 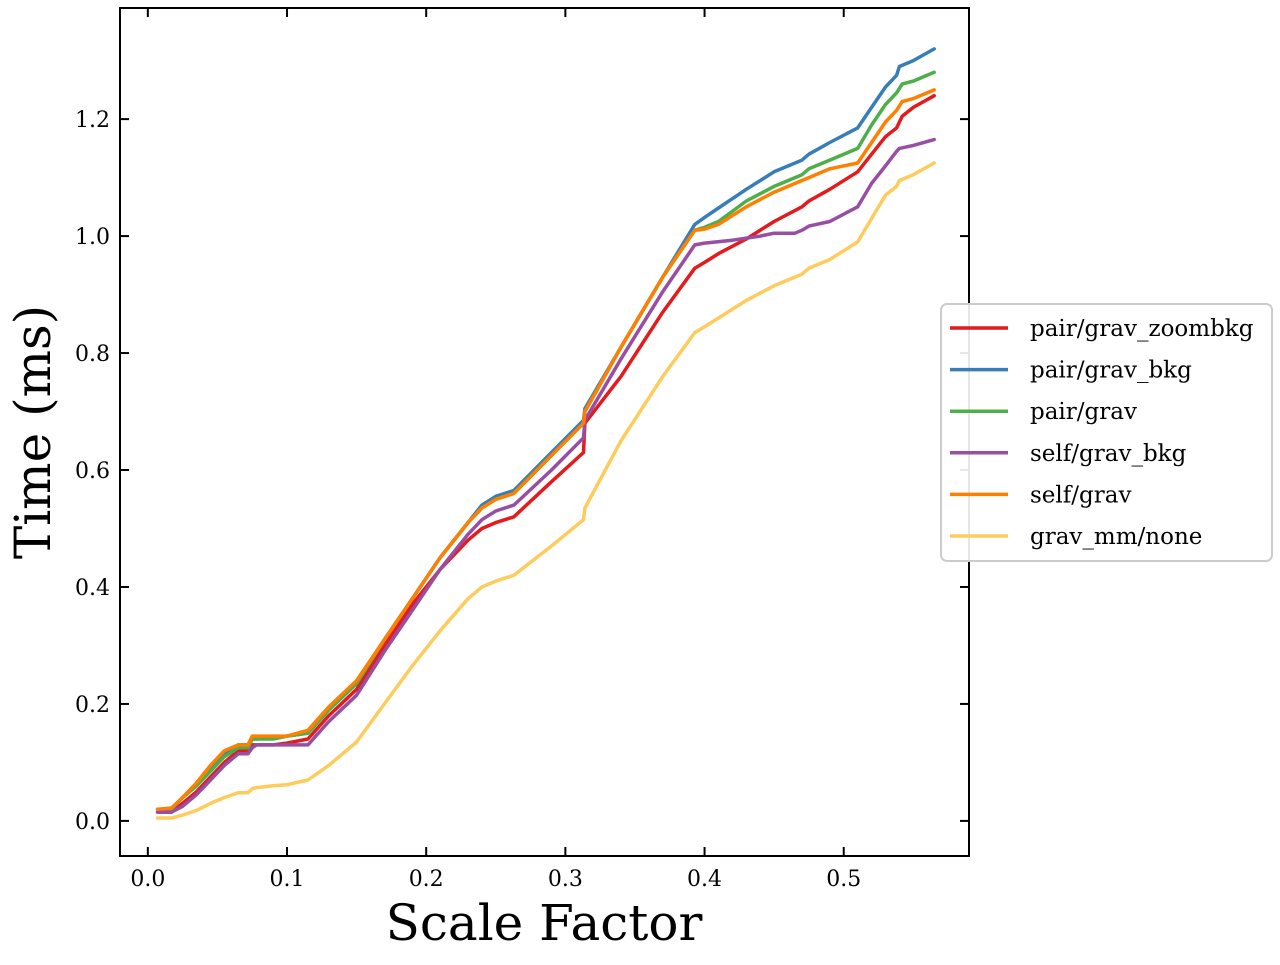 What do you see at coordinates (92, 471) in the screenshot?
I see `y-tick-label: 0.6` at bounding box center [92, 471].